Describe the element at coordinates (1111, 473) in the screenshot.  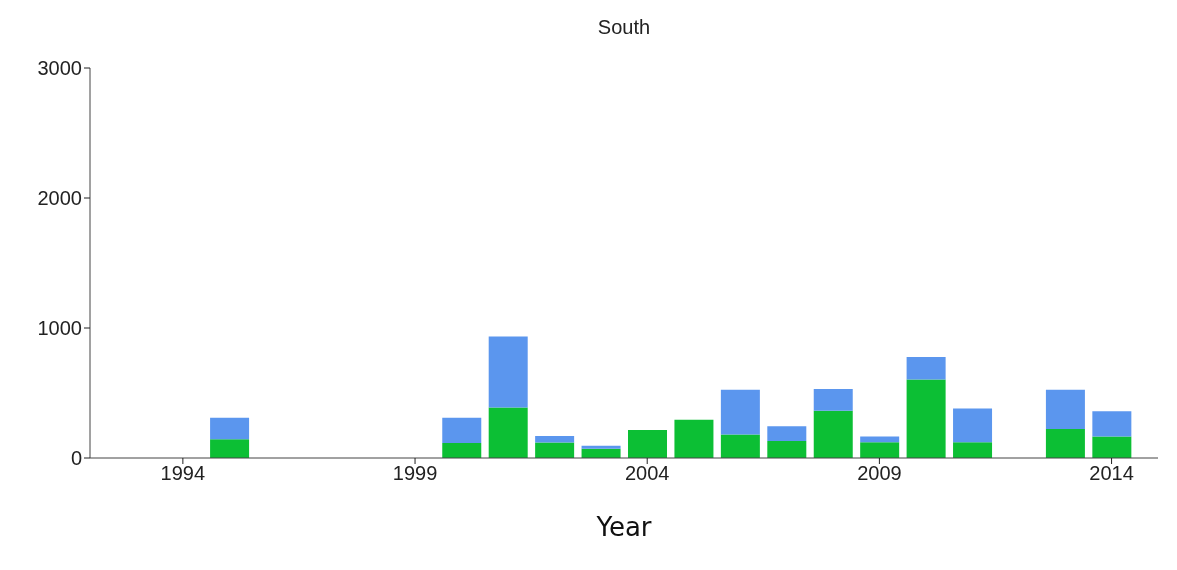
I see `x-tick-label: 2014` at that location.